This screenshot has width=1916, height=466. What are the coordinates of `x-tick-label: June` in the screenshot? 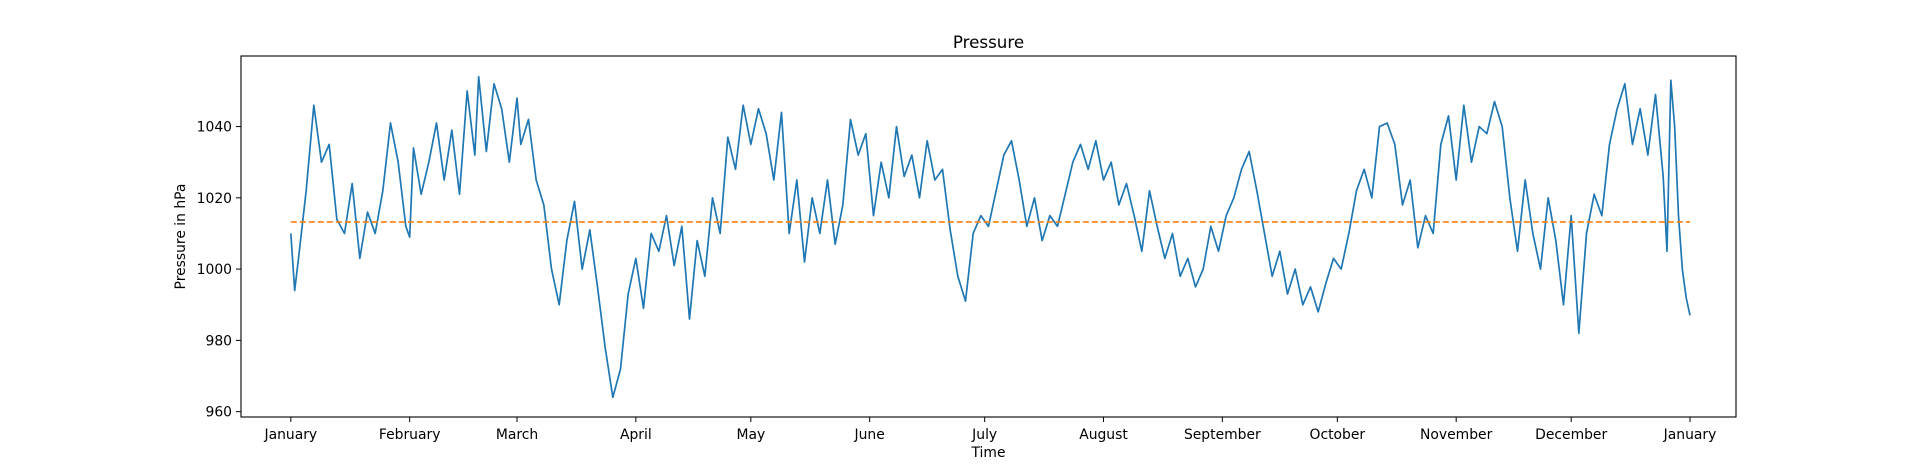 It's located at (869, 435).